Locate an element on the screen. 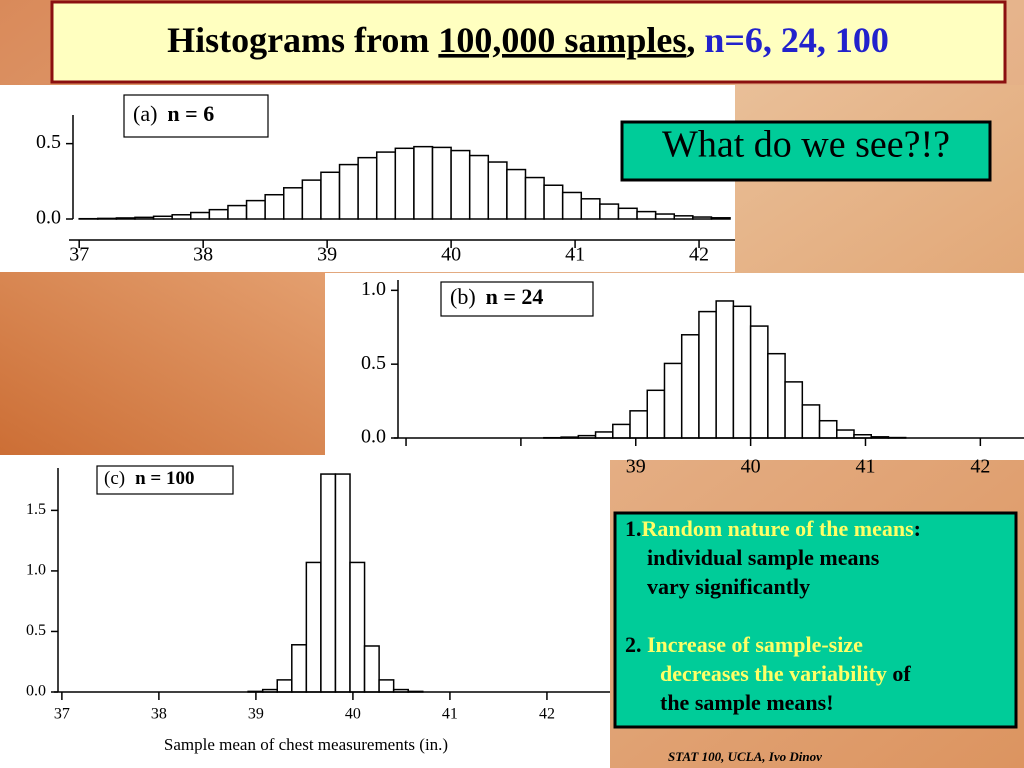  note-line: 2. Increase of sample-size is located at coordinates (744, 644).